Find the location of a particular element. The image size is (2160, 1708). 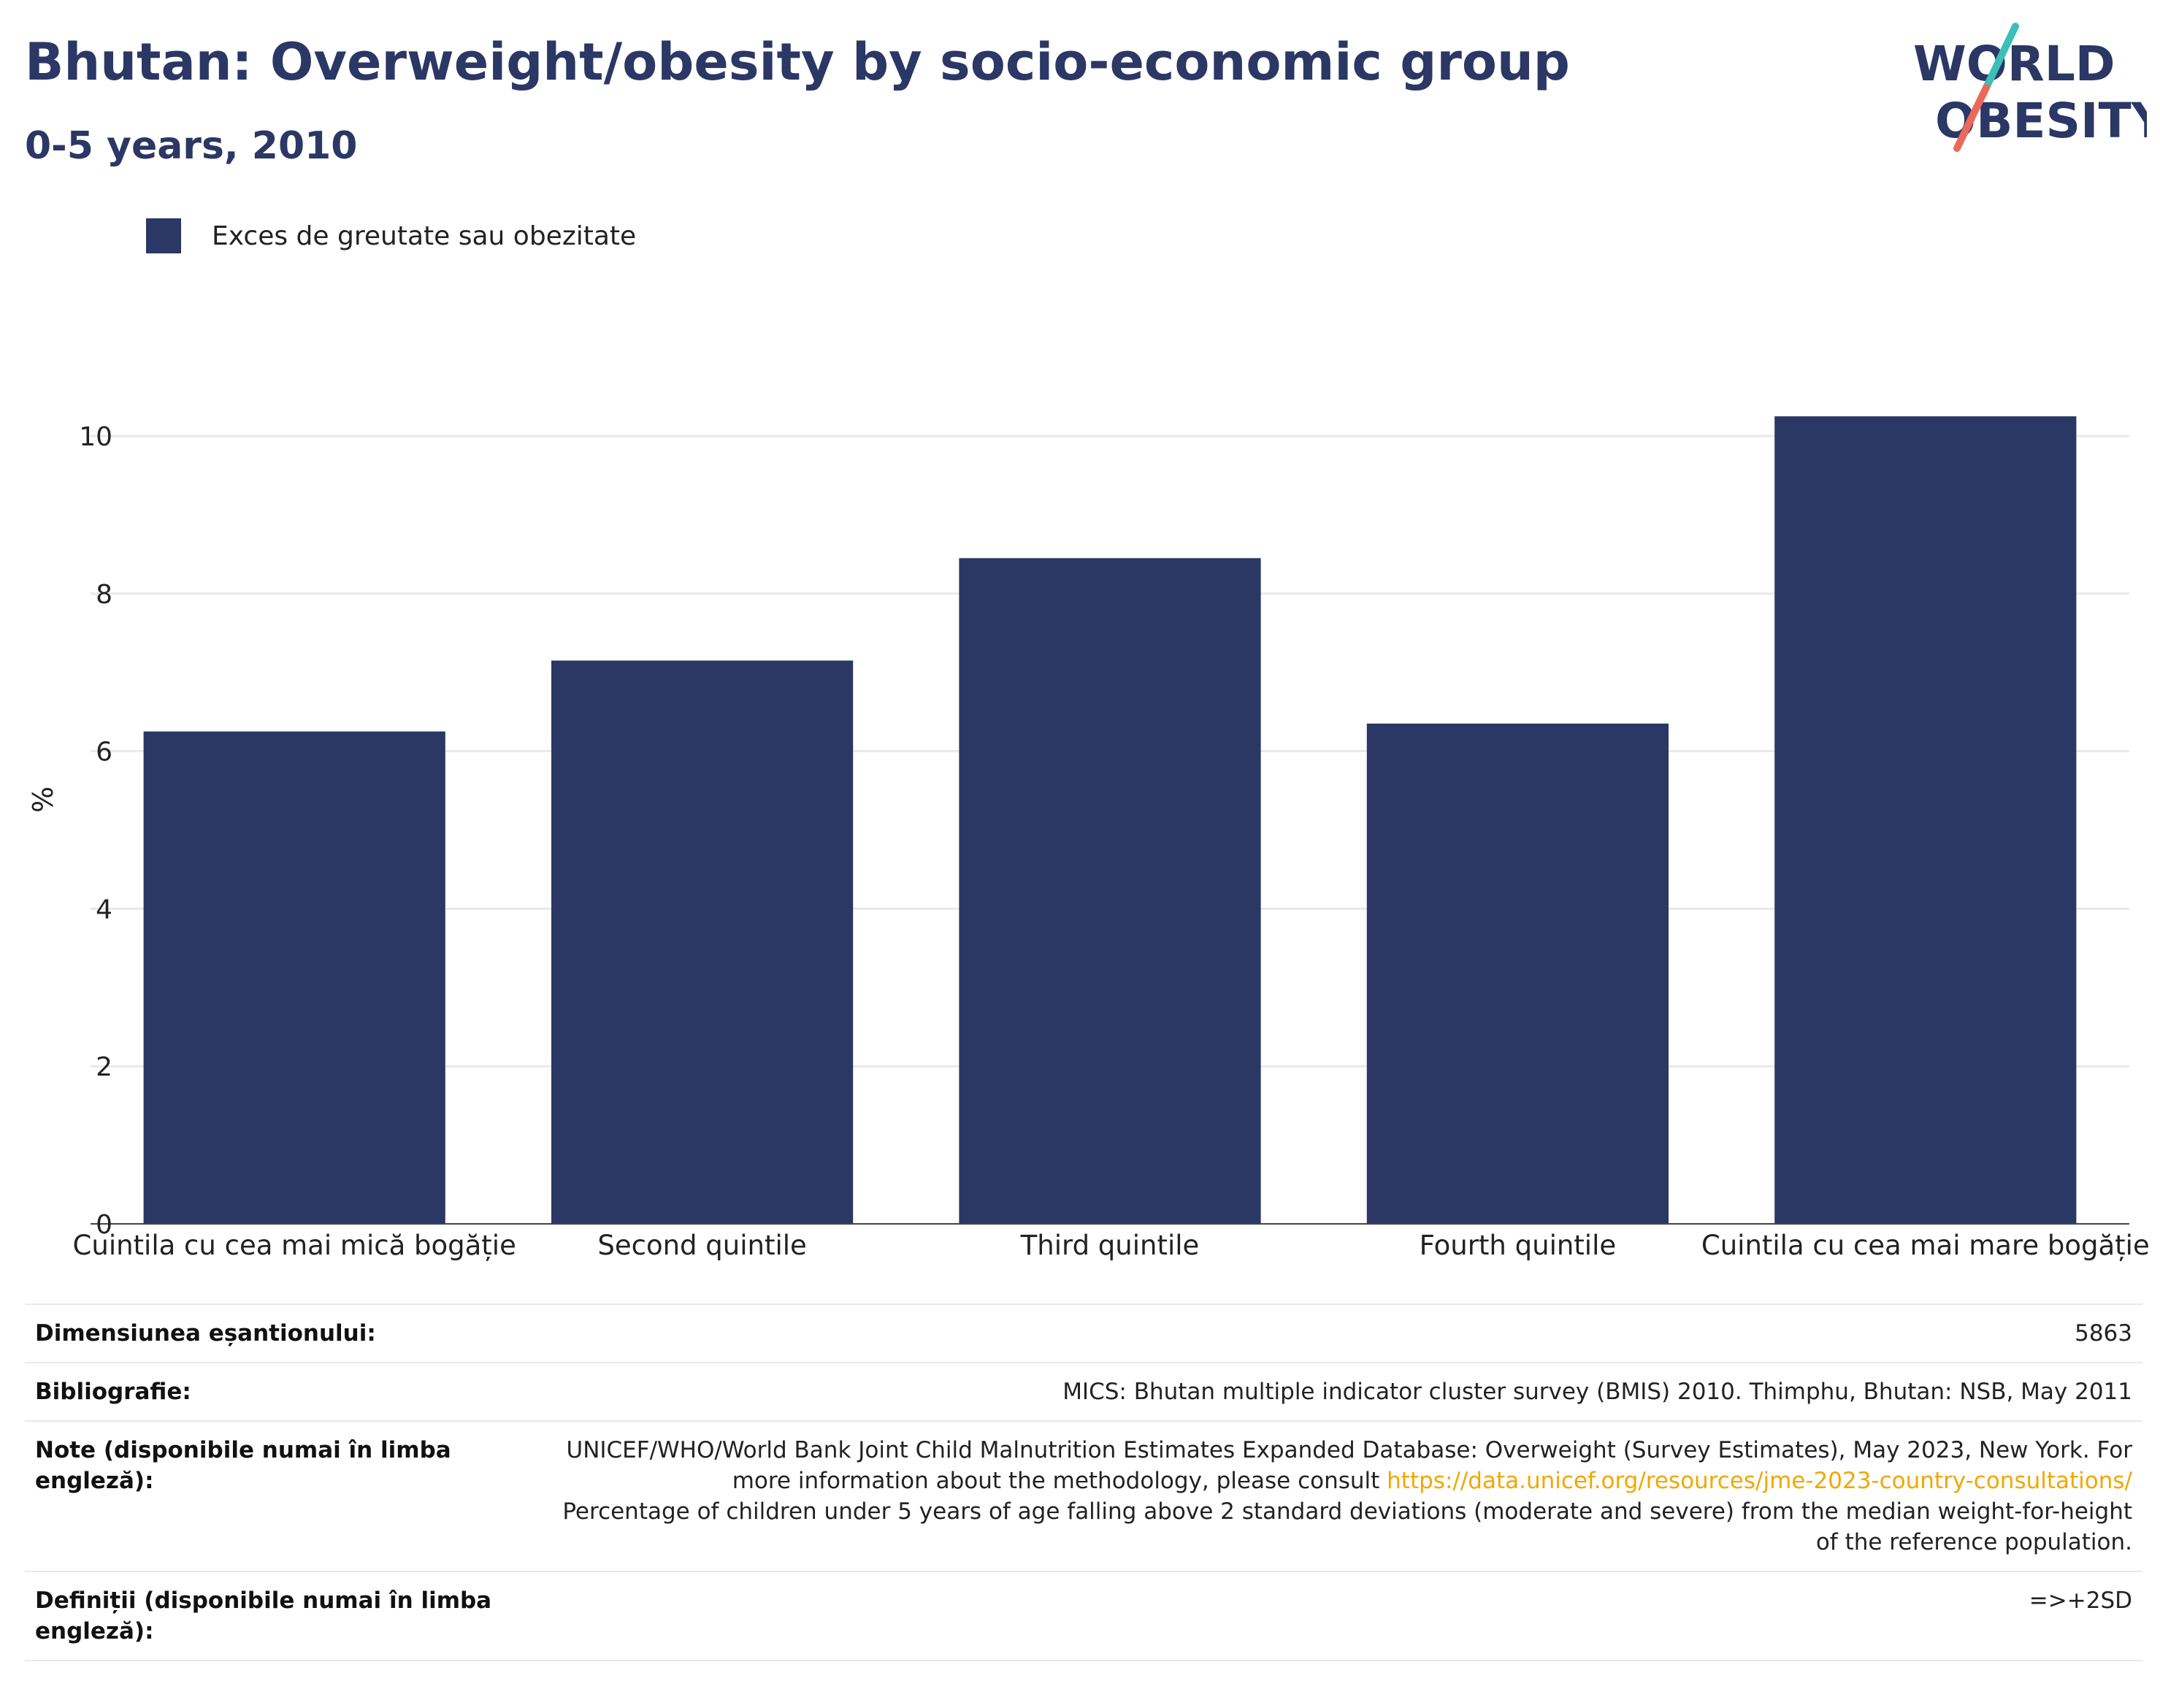

y-tick-label: 10 is located at coordinates (95, 437).